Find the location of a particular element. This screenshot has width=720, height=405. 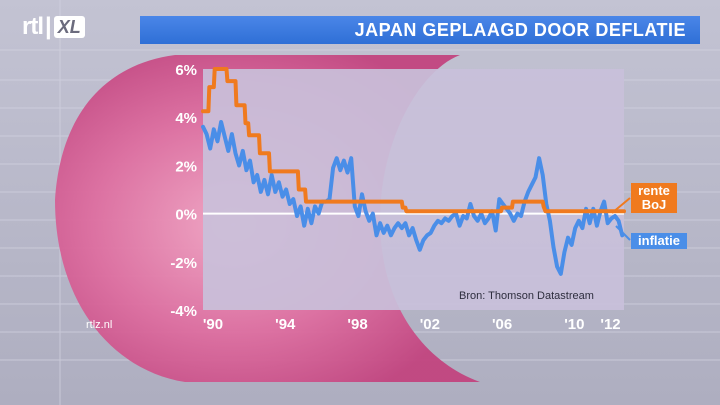

legend-connector-inflatie is located at coordinates (623, 233).